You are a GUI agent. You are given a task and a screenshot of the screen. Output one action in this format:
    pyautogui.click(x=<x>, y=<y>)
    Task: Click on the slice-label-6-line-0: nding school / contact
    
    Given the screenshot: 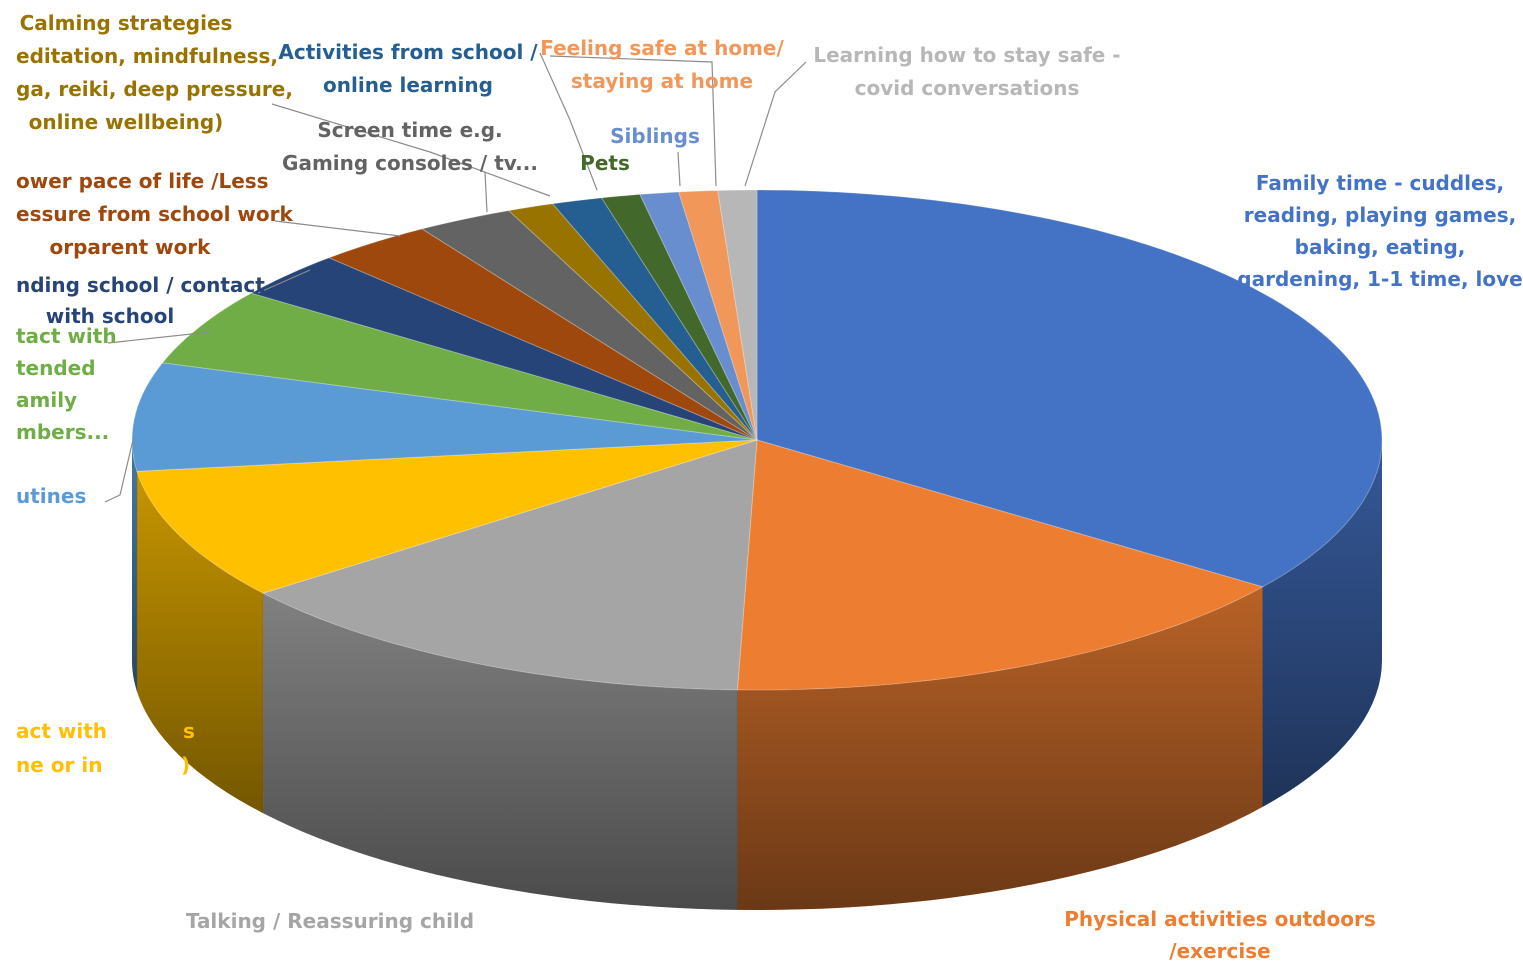 What is the action you would take?
    pyautogui.click(x=140, y=285)
    